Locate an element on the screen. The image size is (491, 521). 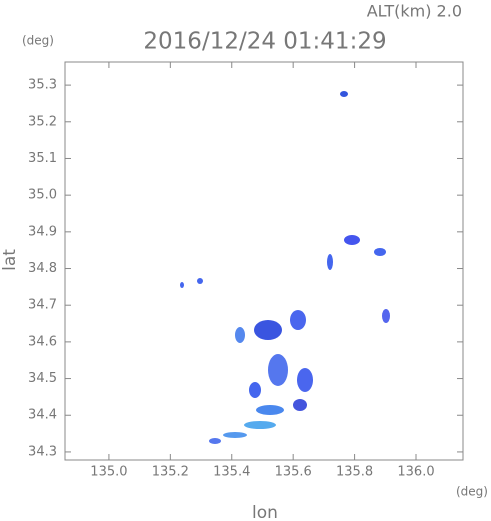
x-tick-label: 135.2 is located at coordinates (170, 472).